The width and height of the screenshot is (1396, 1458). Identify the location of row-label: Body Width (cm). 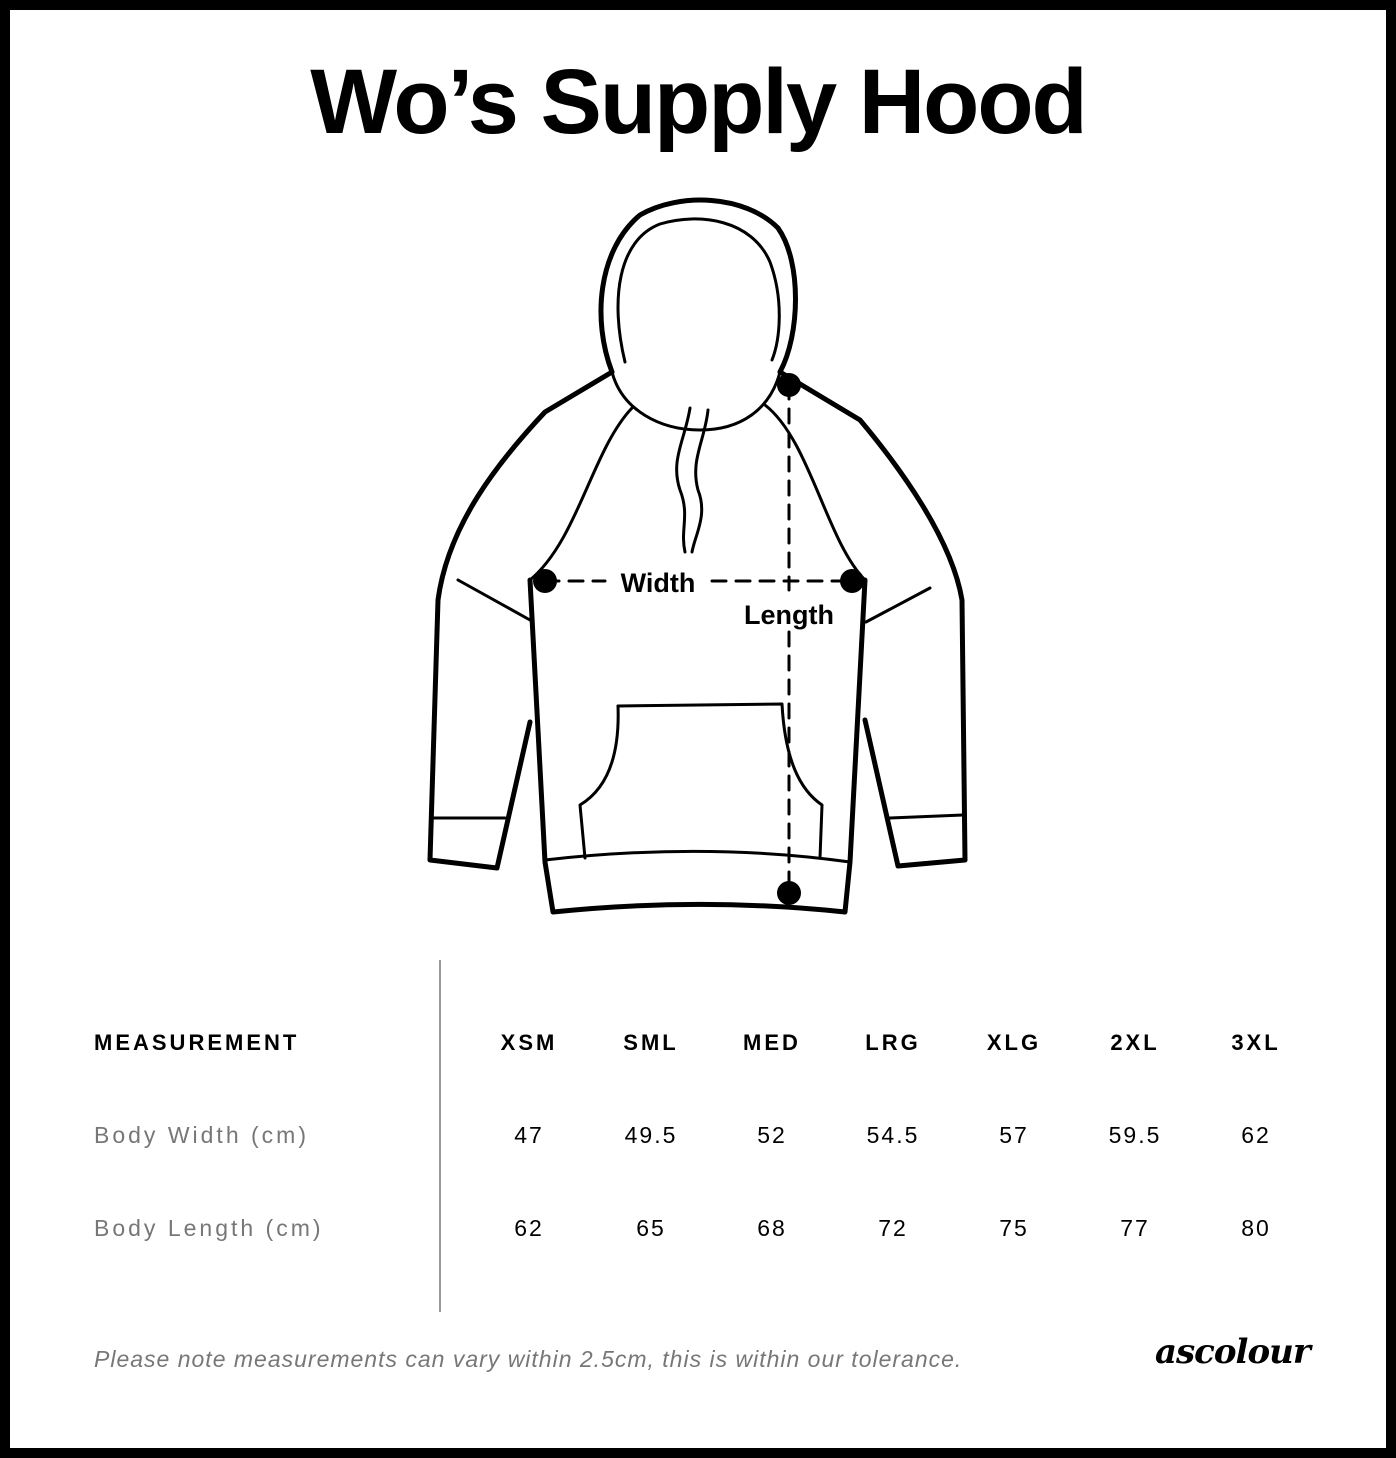
(201, 1135).